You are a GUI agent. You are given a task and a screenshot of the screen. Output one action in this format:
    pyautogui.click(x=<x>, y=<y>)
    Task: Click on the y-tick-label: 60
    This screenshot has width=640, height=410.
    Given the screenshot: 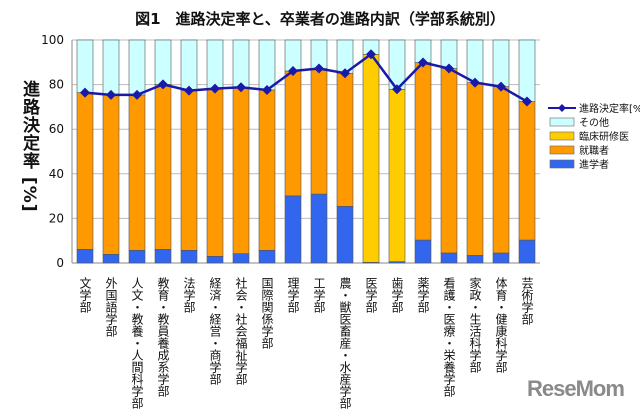 What is the action you would take?
    pyautogui.click(x=56, y=129)
    